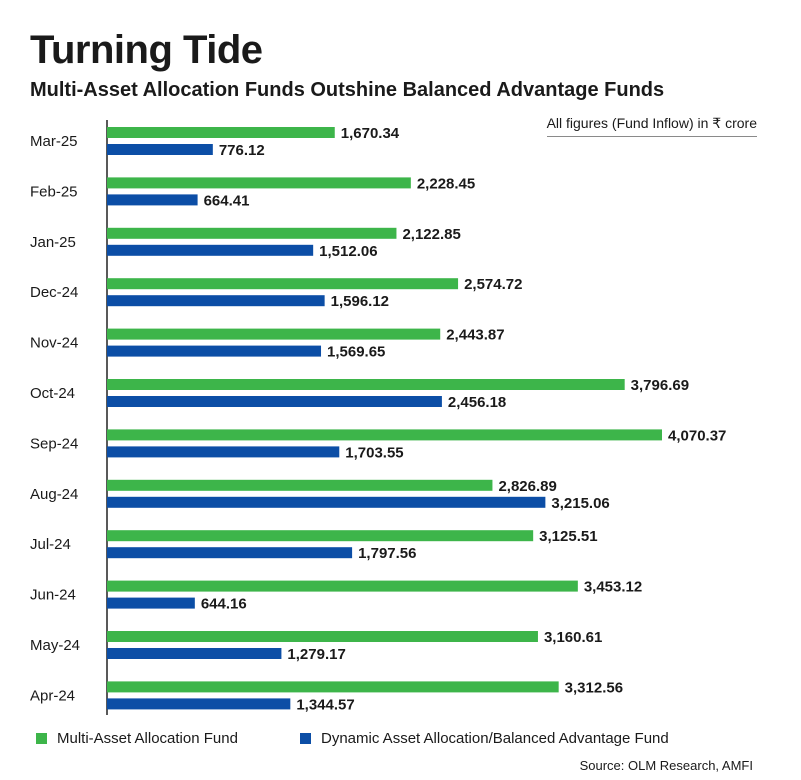 The image size is (801, 780). Describe the element at coordinates (666, 765) in the screenshot. I see `source-note: Source: OLM Research, AMFI` at that location.